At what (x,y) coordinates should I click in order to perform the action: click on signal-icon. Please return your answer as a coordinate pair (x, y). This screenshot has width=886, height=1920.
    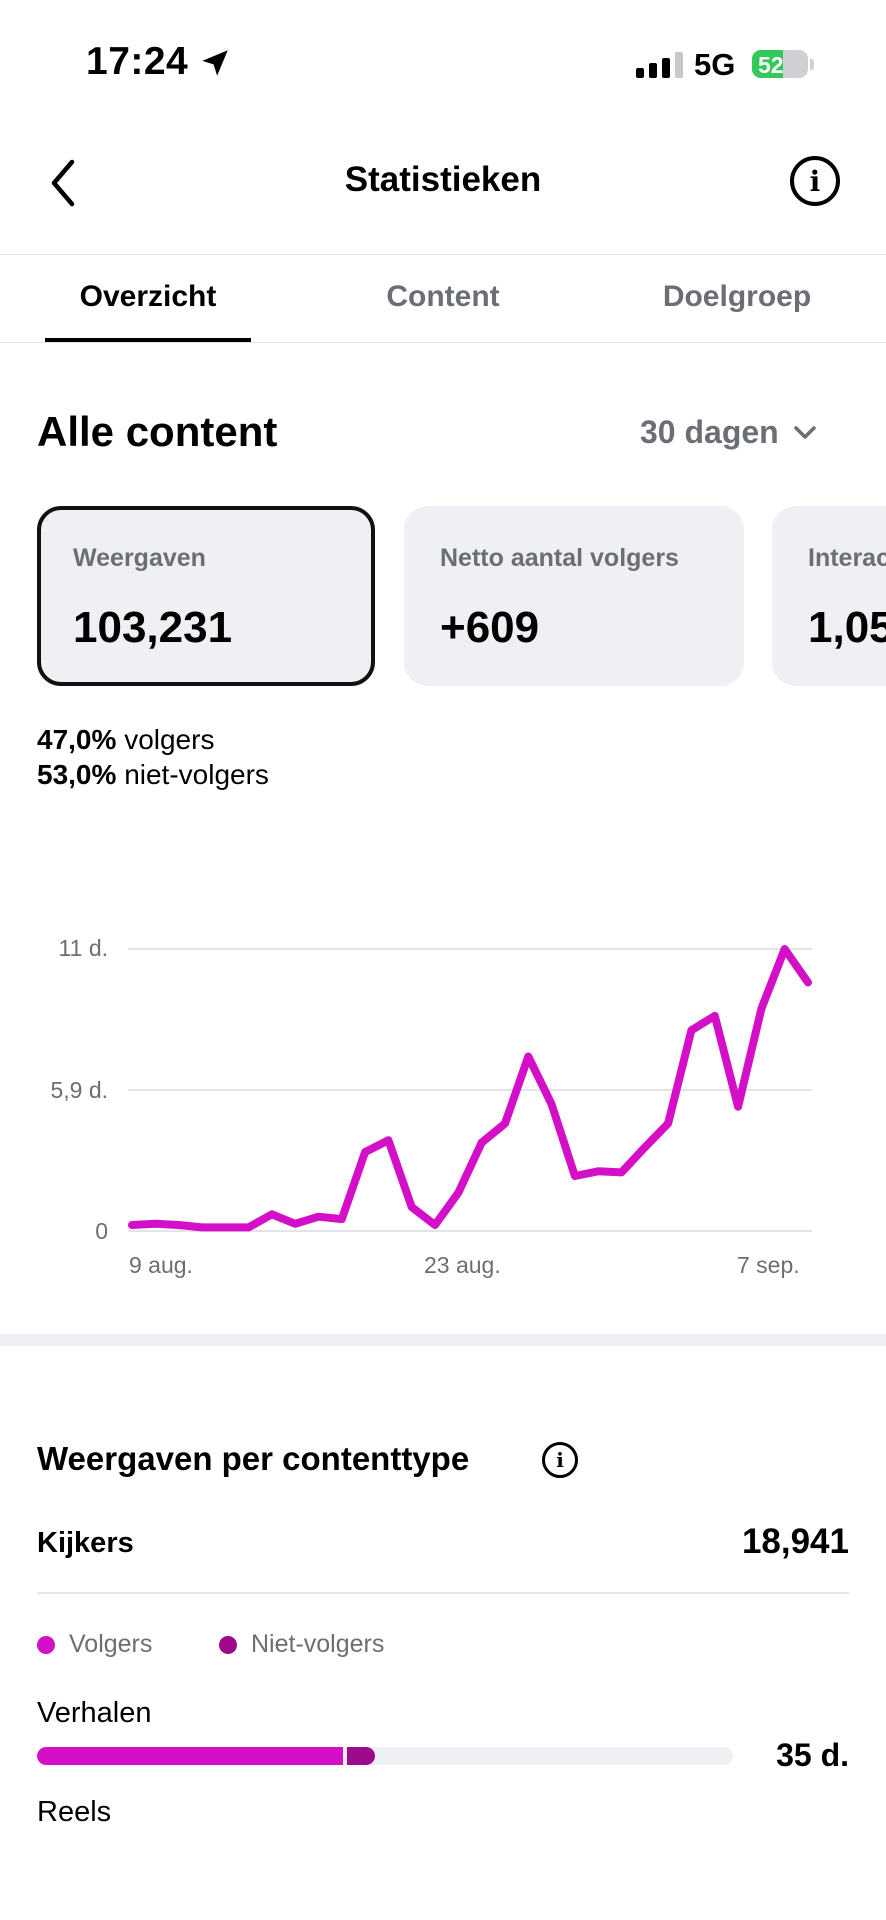
    Looking at the image, I should click on (659, 65).